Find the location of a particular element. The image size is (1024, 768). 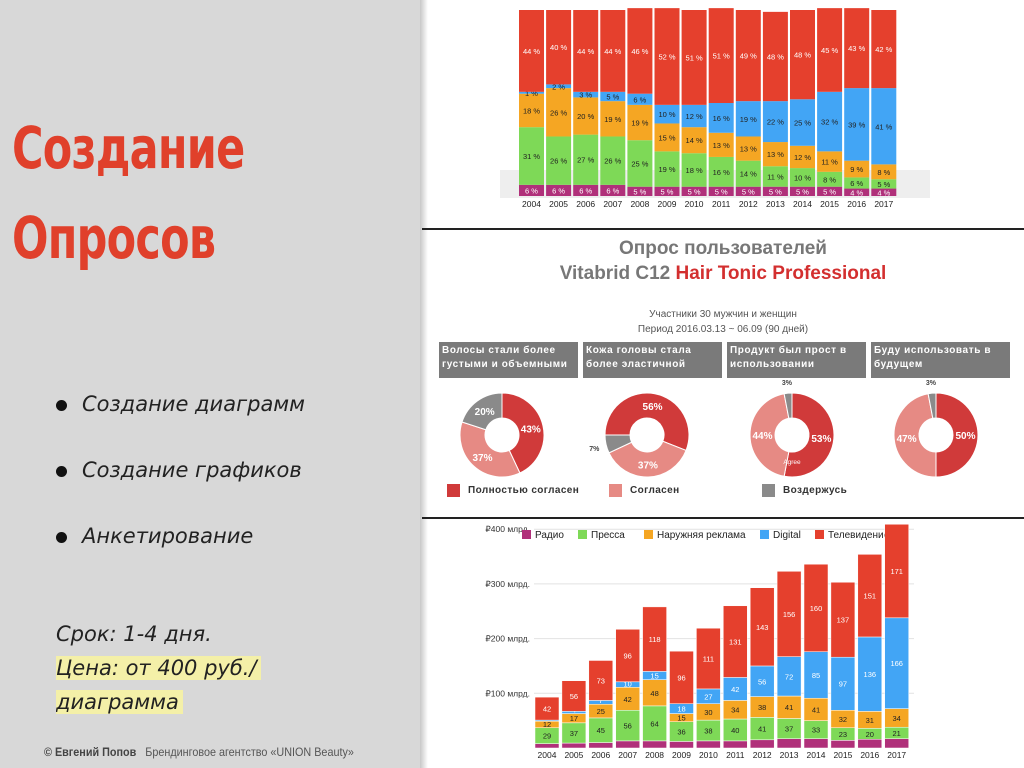

data-label: 7 is located at coordinates (601, 700).